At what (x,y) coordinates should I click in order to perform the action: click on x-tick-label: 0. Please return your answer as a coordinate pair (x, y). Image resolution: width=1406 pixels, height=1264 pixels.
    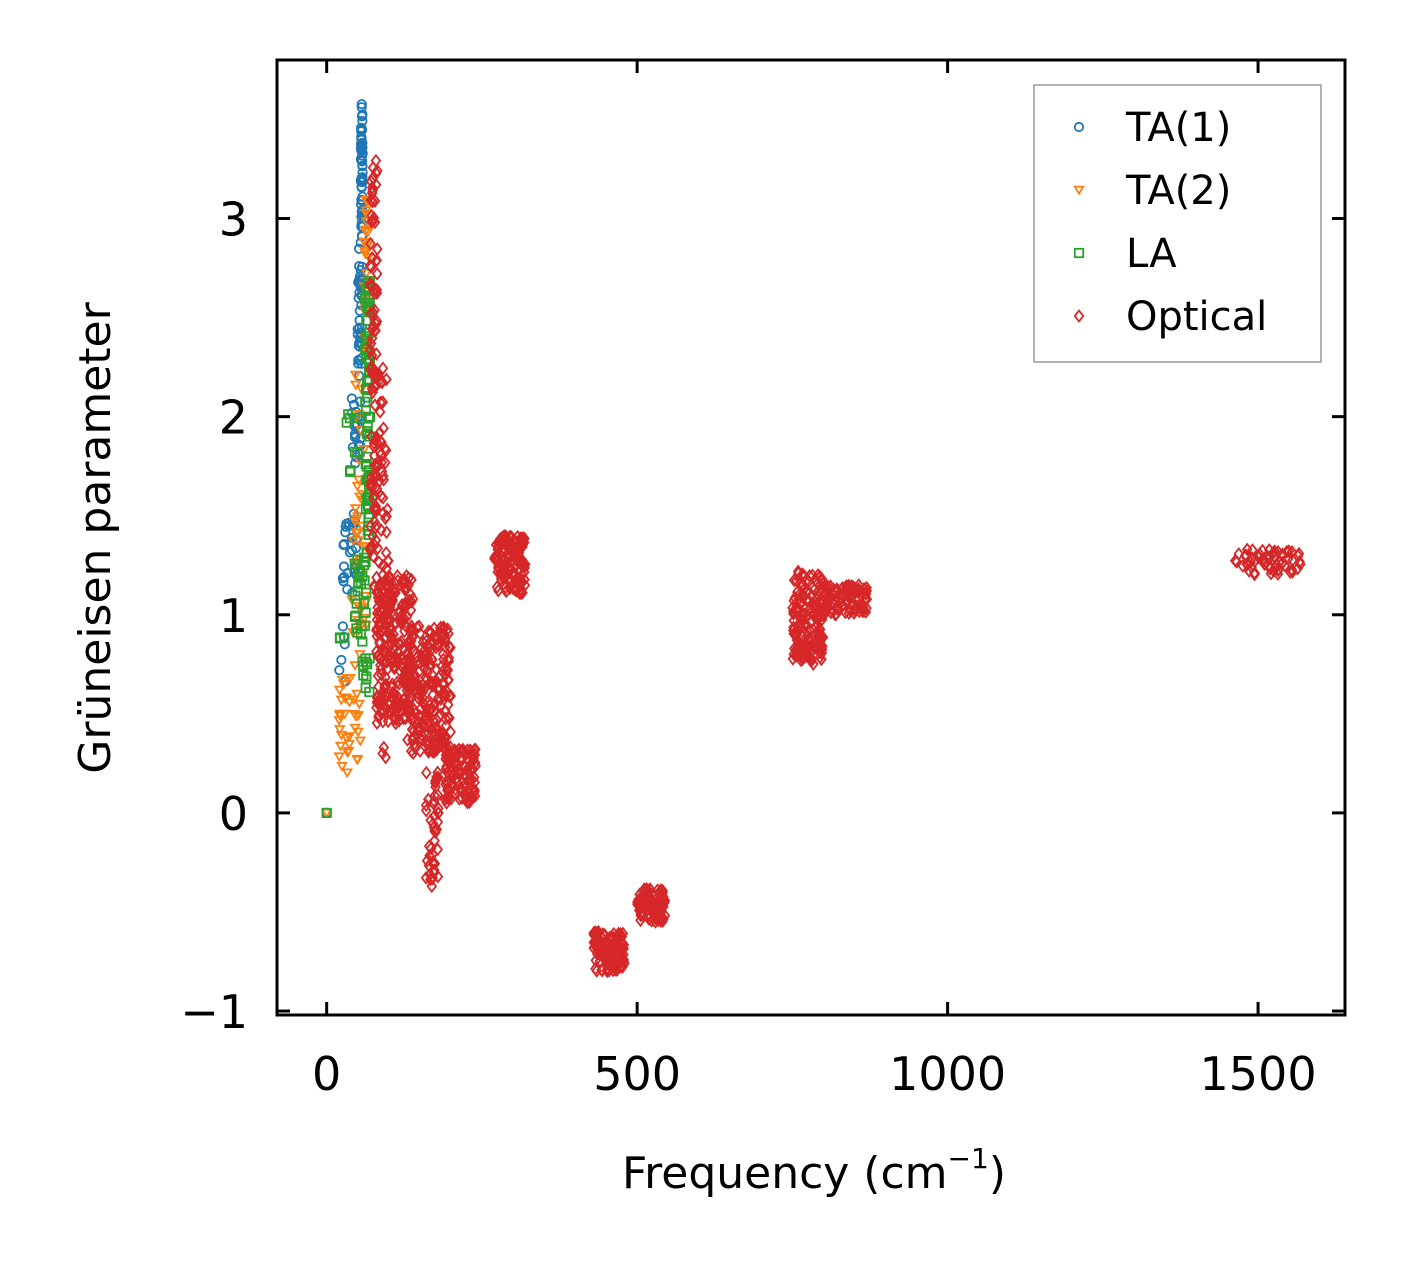
    Looking at the image, I should click on (326, 1074).